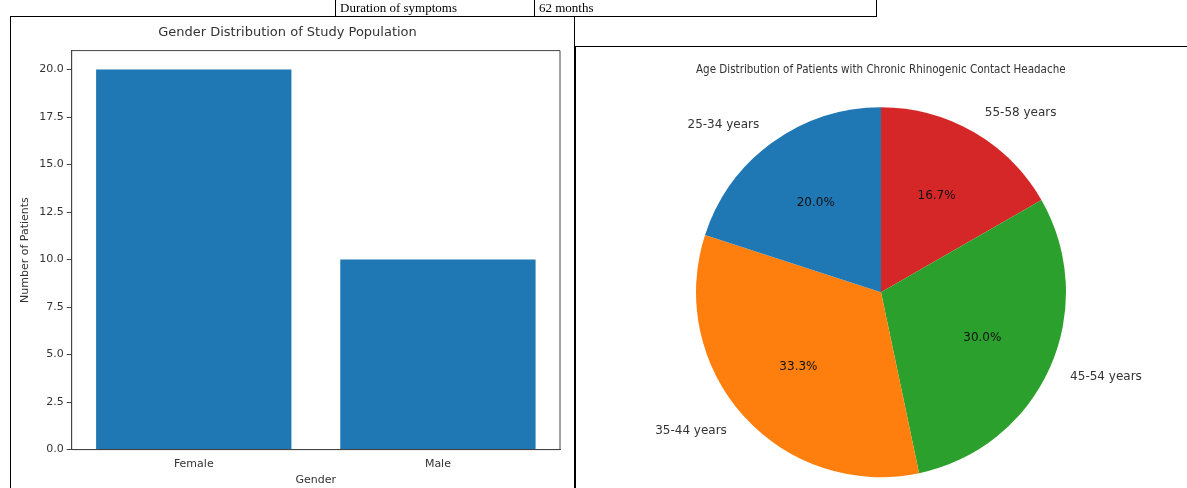 This screenshot has height=488, width=1187. What do you see at coordinates (55, 401) in the screenshot?
I see `y-tick-label: 2.5` at bounding box center [55, 401].